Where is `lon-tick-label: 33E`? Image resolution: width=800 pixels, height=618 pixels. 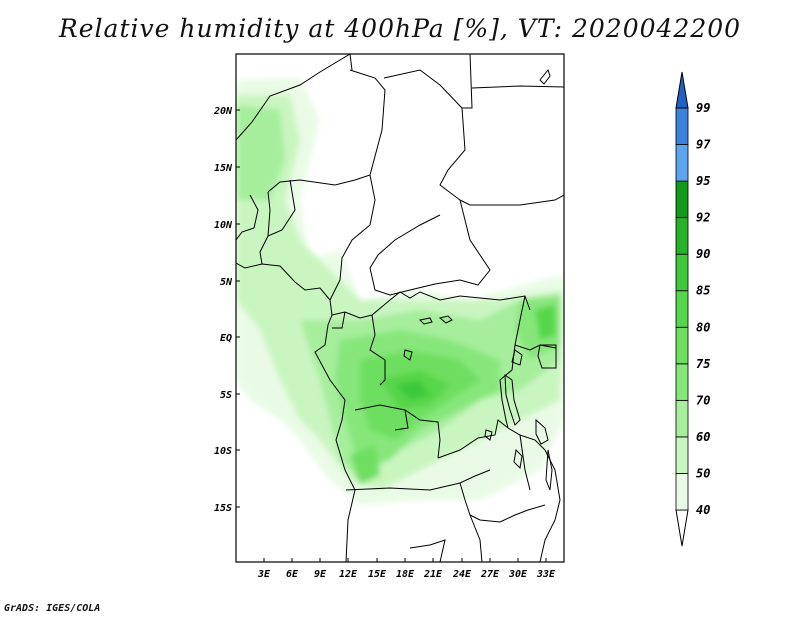
lon-tick-label: 33E is located at coordinates (546, 574).